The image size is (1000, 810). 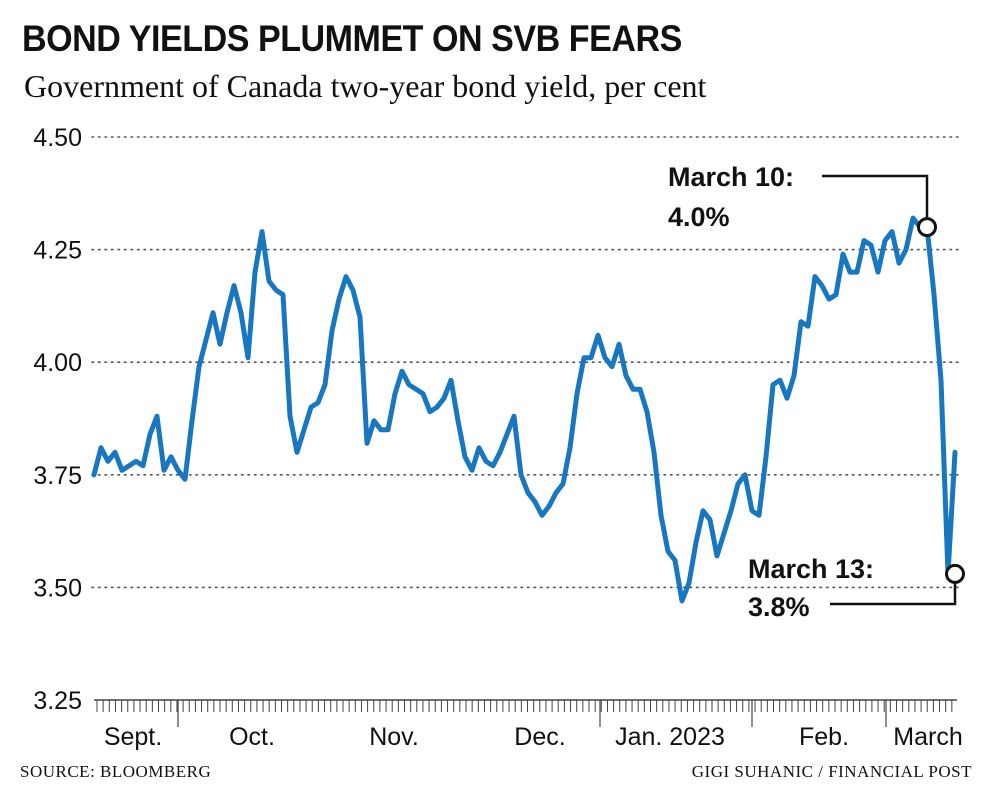 I want to click on march-10-leader-line, so click(x=875, y=196).